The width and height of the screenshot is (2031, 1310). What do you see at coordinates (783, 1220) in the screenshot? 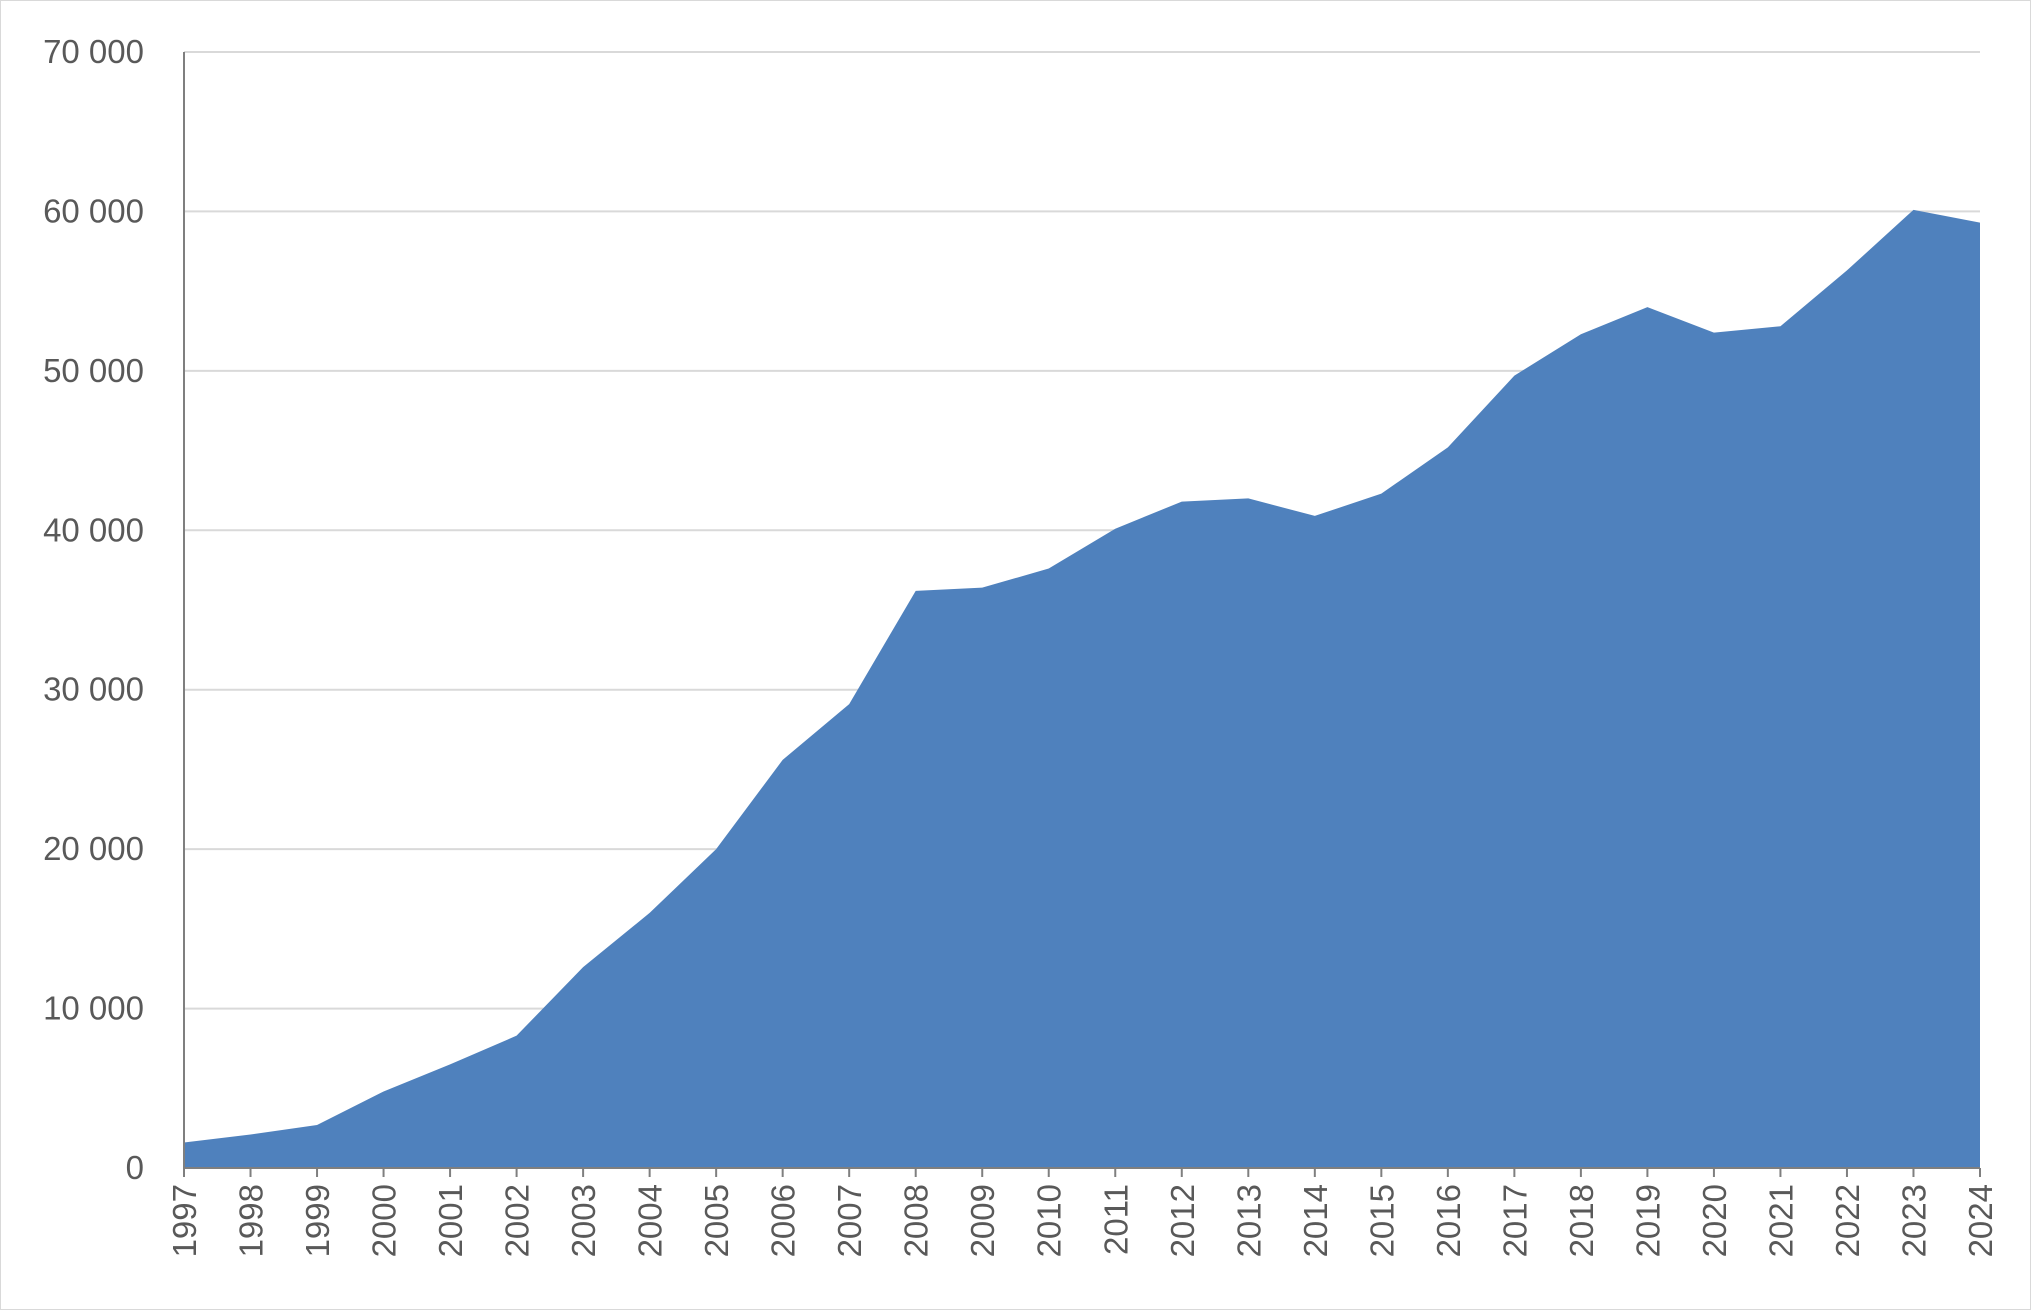
I see `x-tick-label: 2006` at bounding box center [783, 1220].